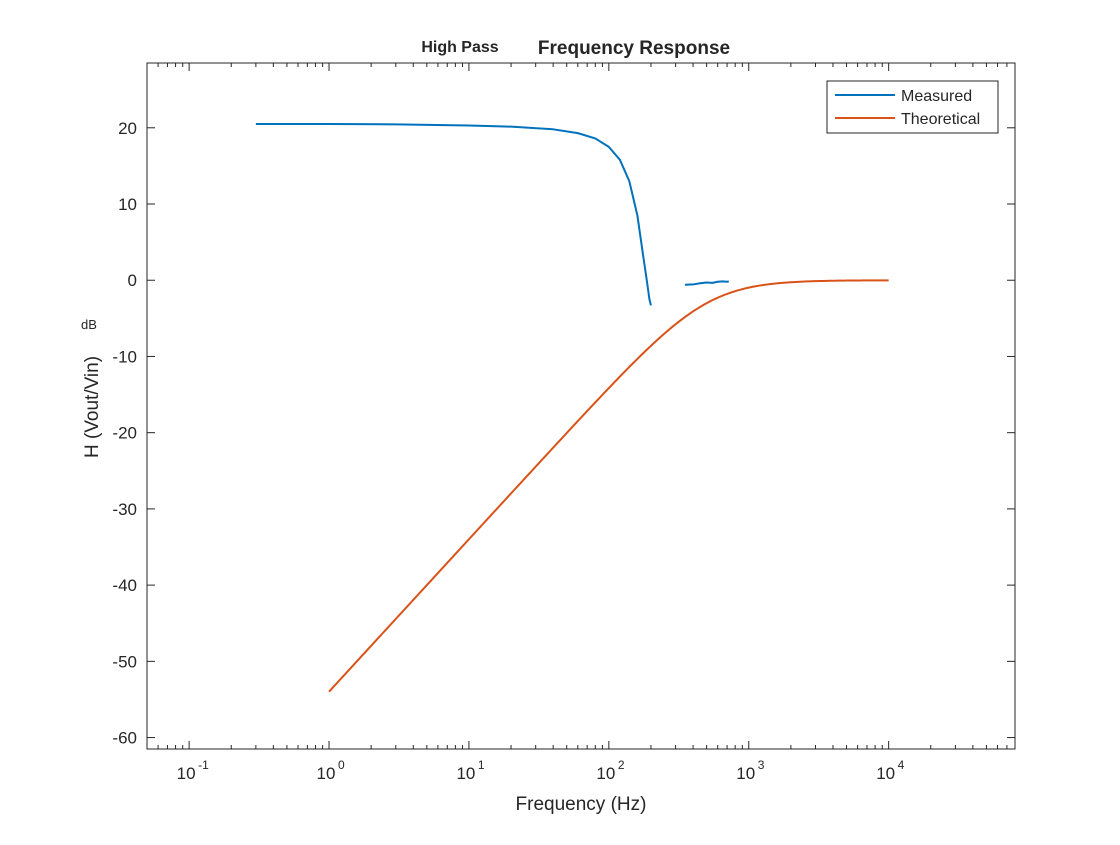  I want to click on chart-subtitle: High Pass, so click(459, 47).